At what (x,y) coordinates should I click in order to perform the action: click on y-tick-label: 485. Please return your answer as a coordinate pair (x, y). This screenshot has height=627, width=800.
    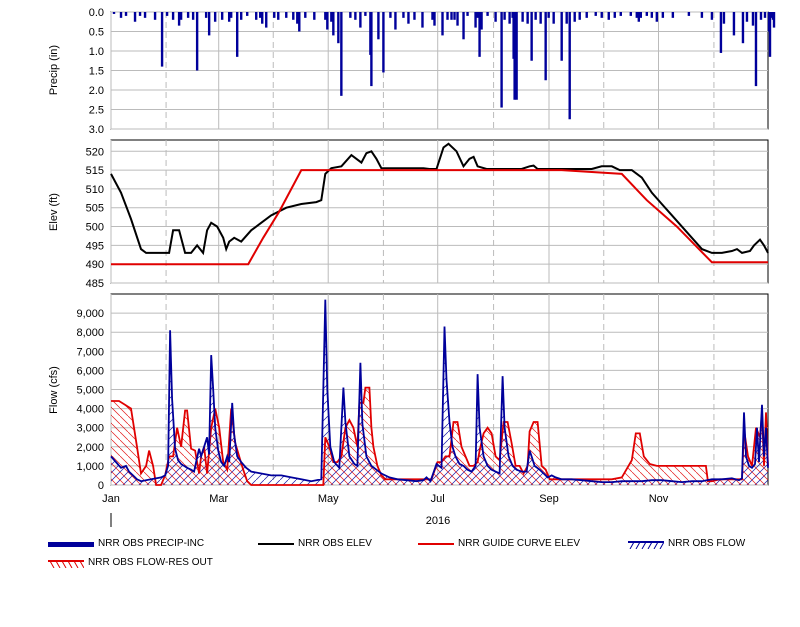
    Looking at the image, I should click on (95, 284).